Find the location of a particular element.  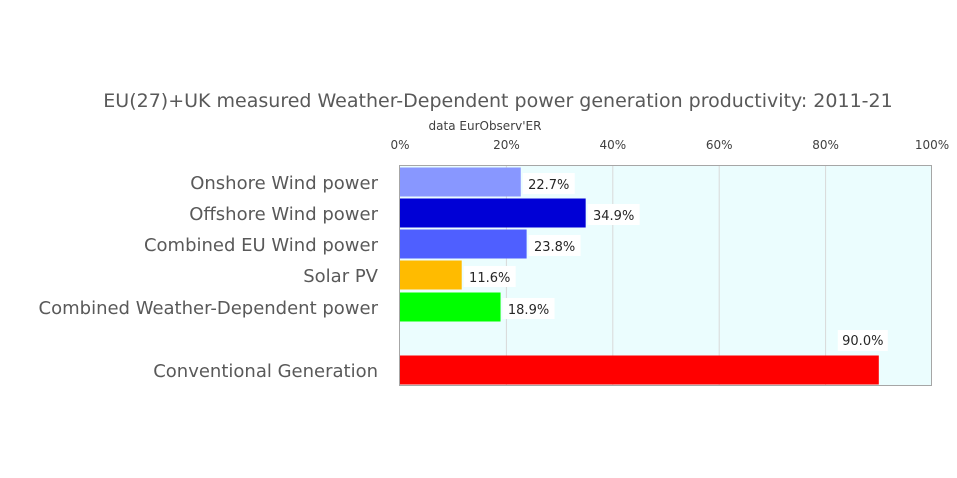

x-tick-label: 80% is located at coordinates (825, 145).